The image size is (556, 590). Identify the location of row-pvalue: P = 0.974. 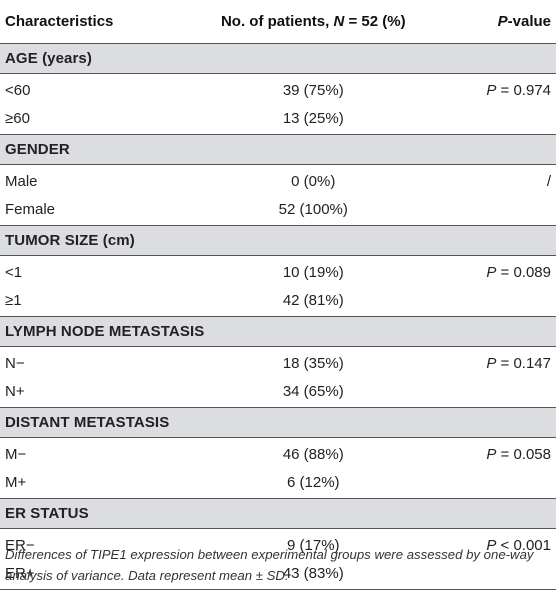
(489, 89).